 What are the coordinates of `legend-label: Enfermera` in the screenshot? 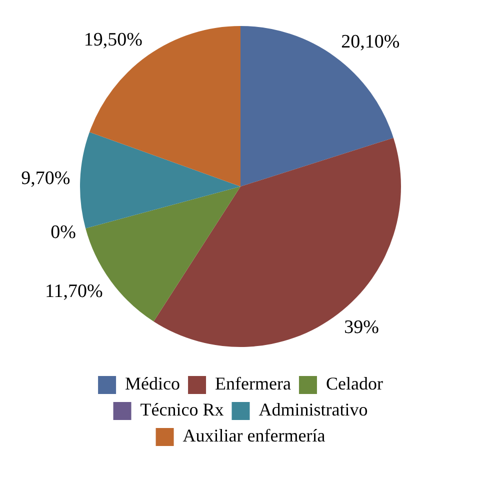 It's located at (253, 384).